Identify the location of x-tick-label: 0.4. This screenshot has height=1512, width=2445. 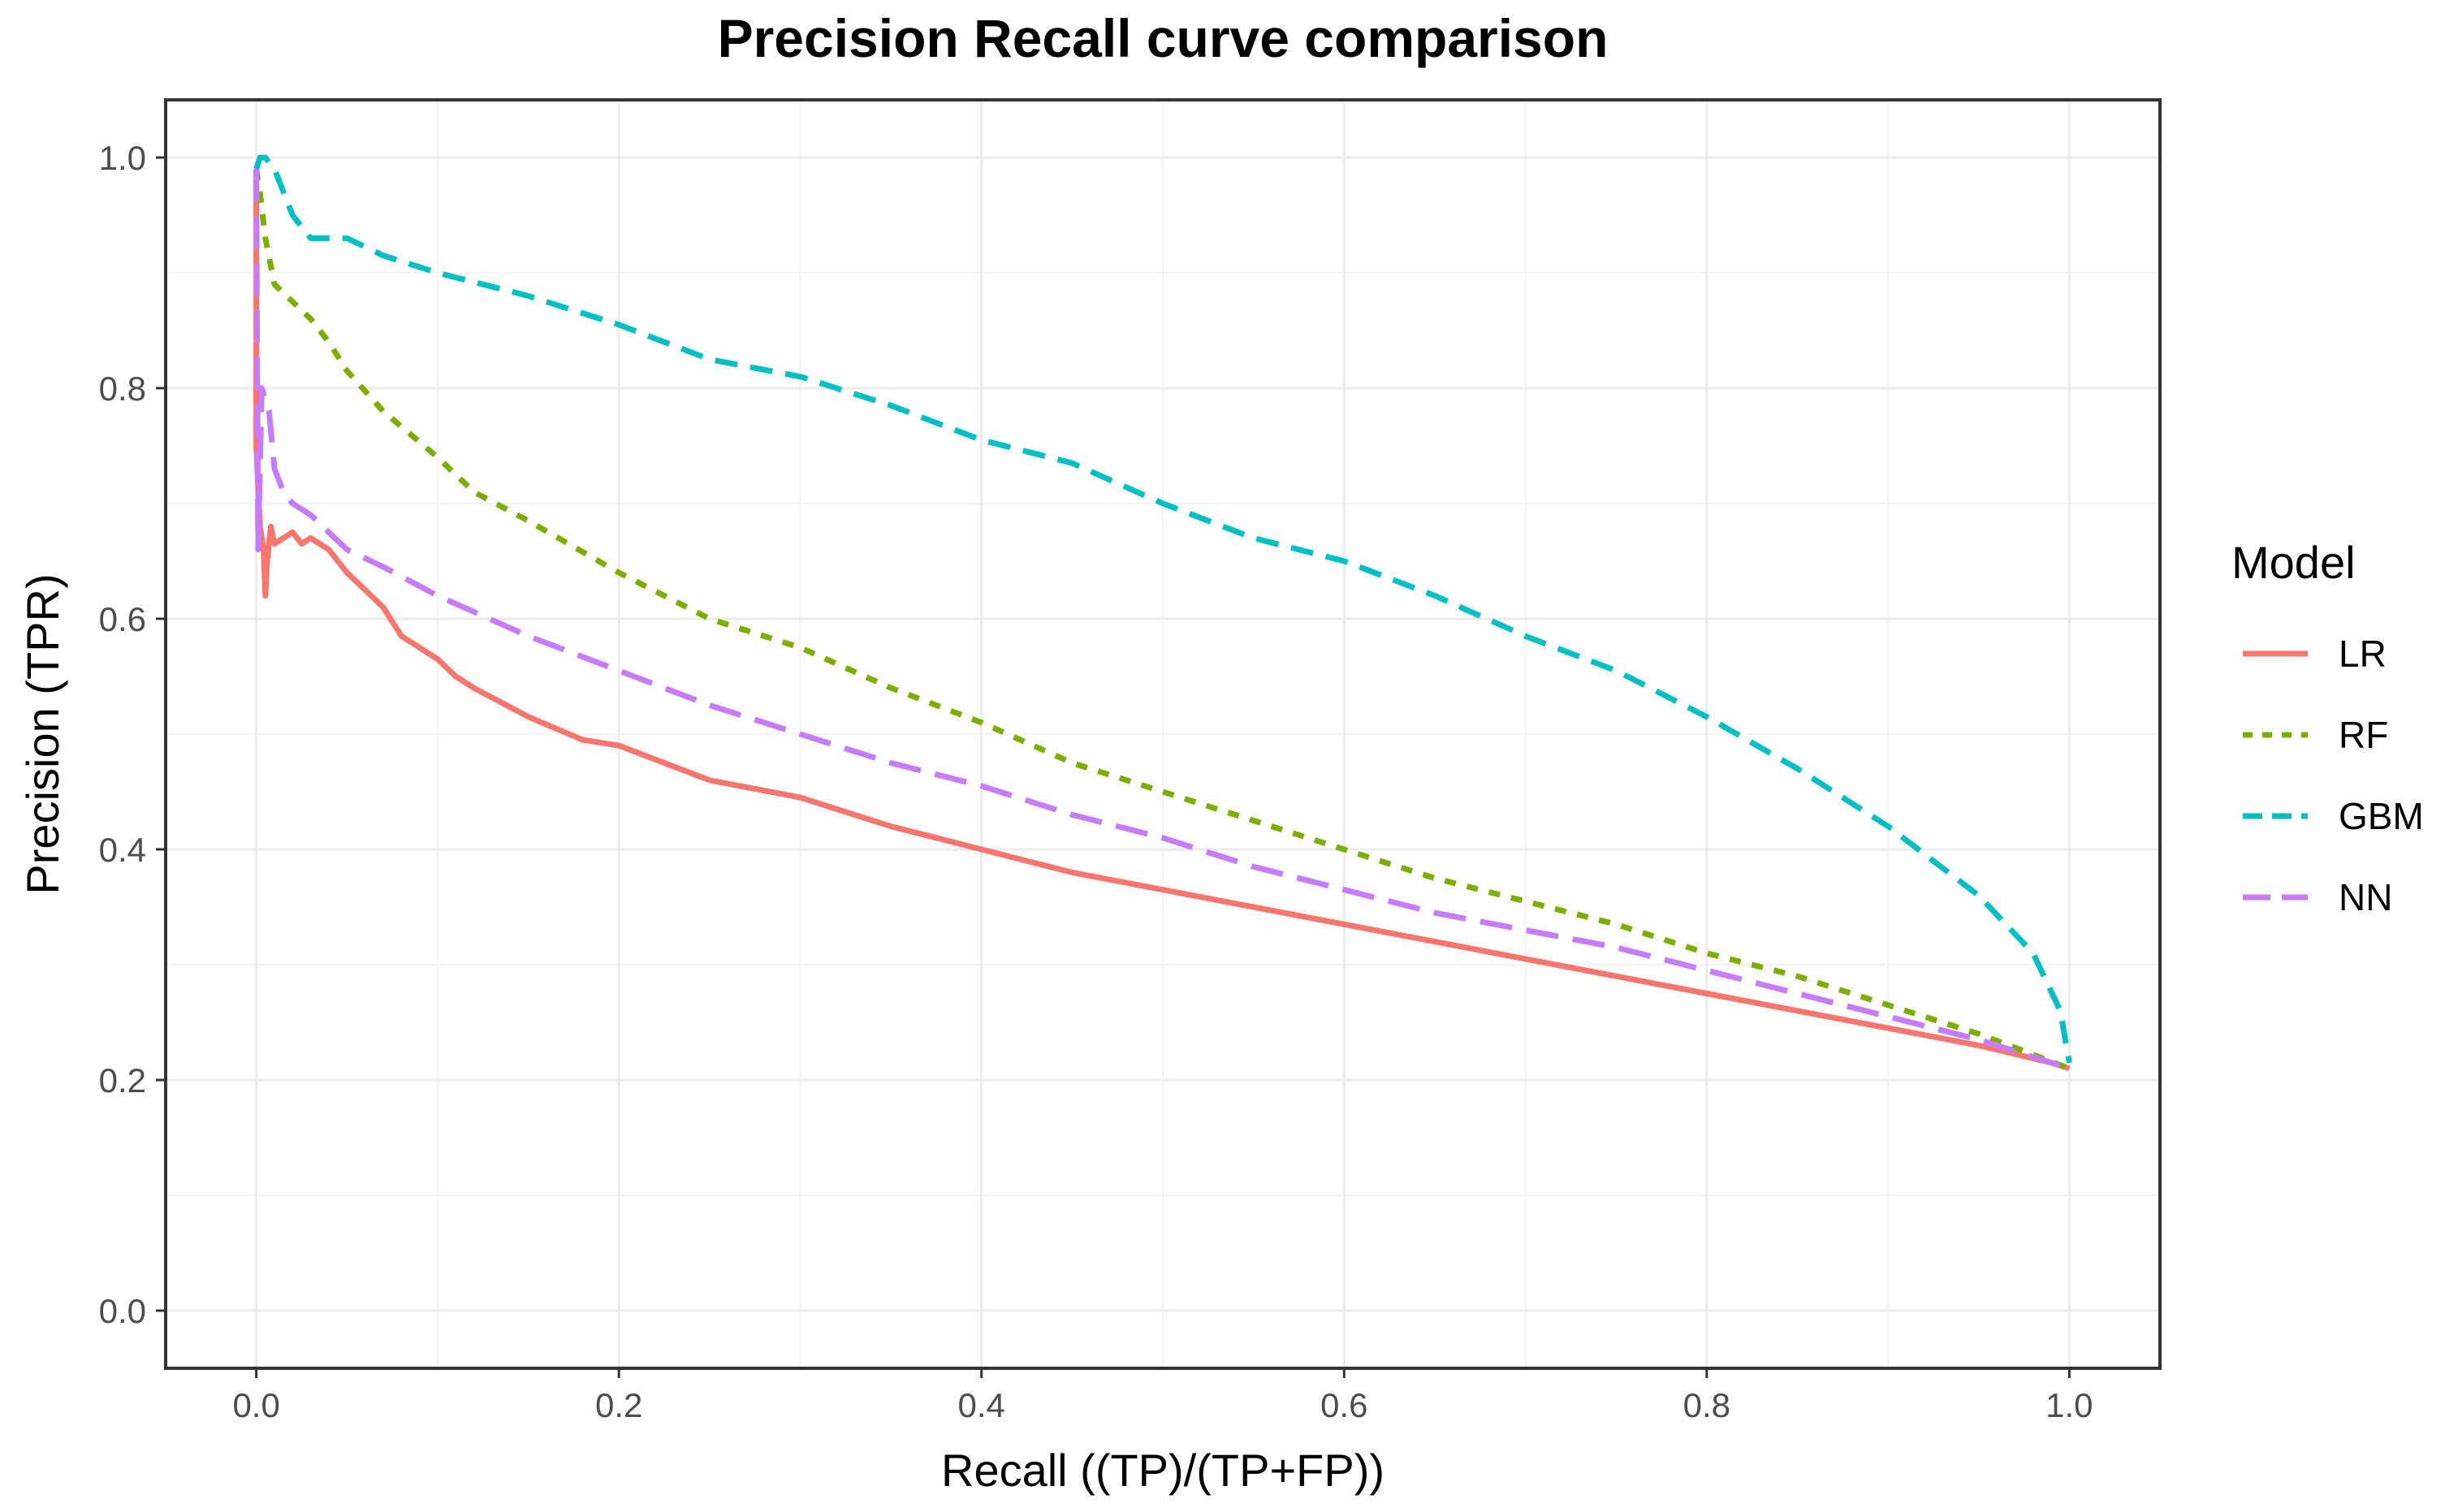
(982, 1405).